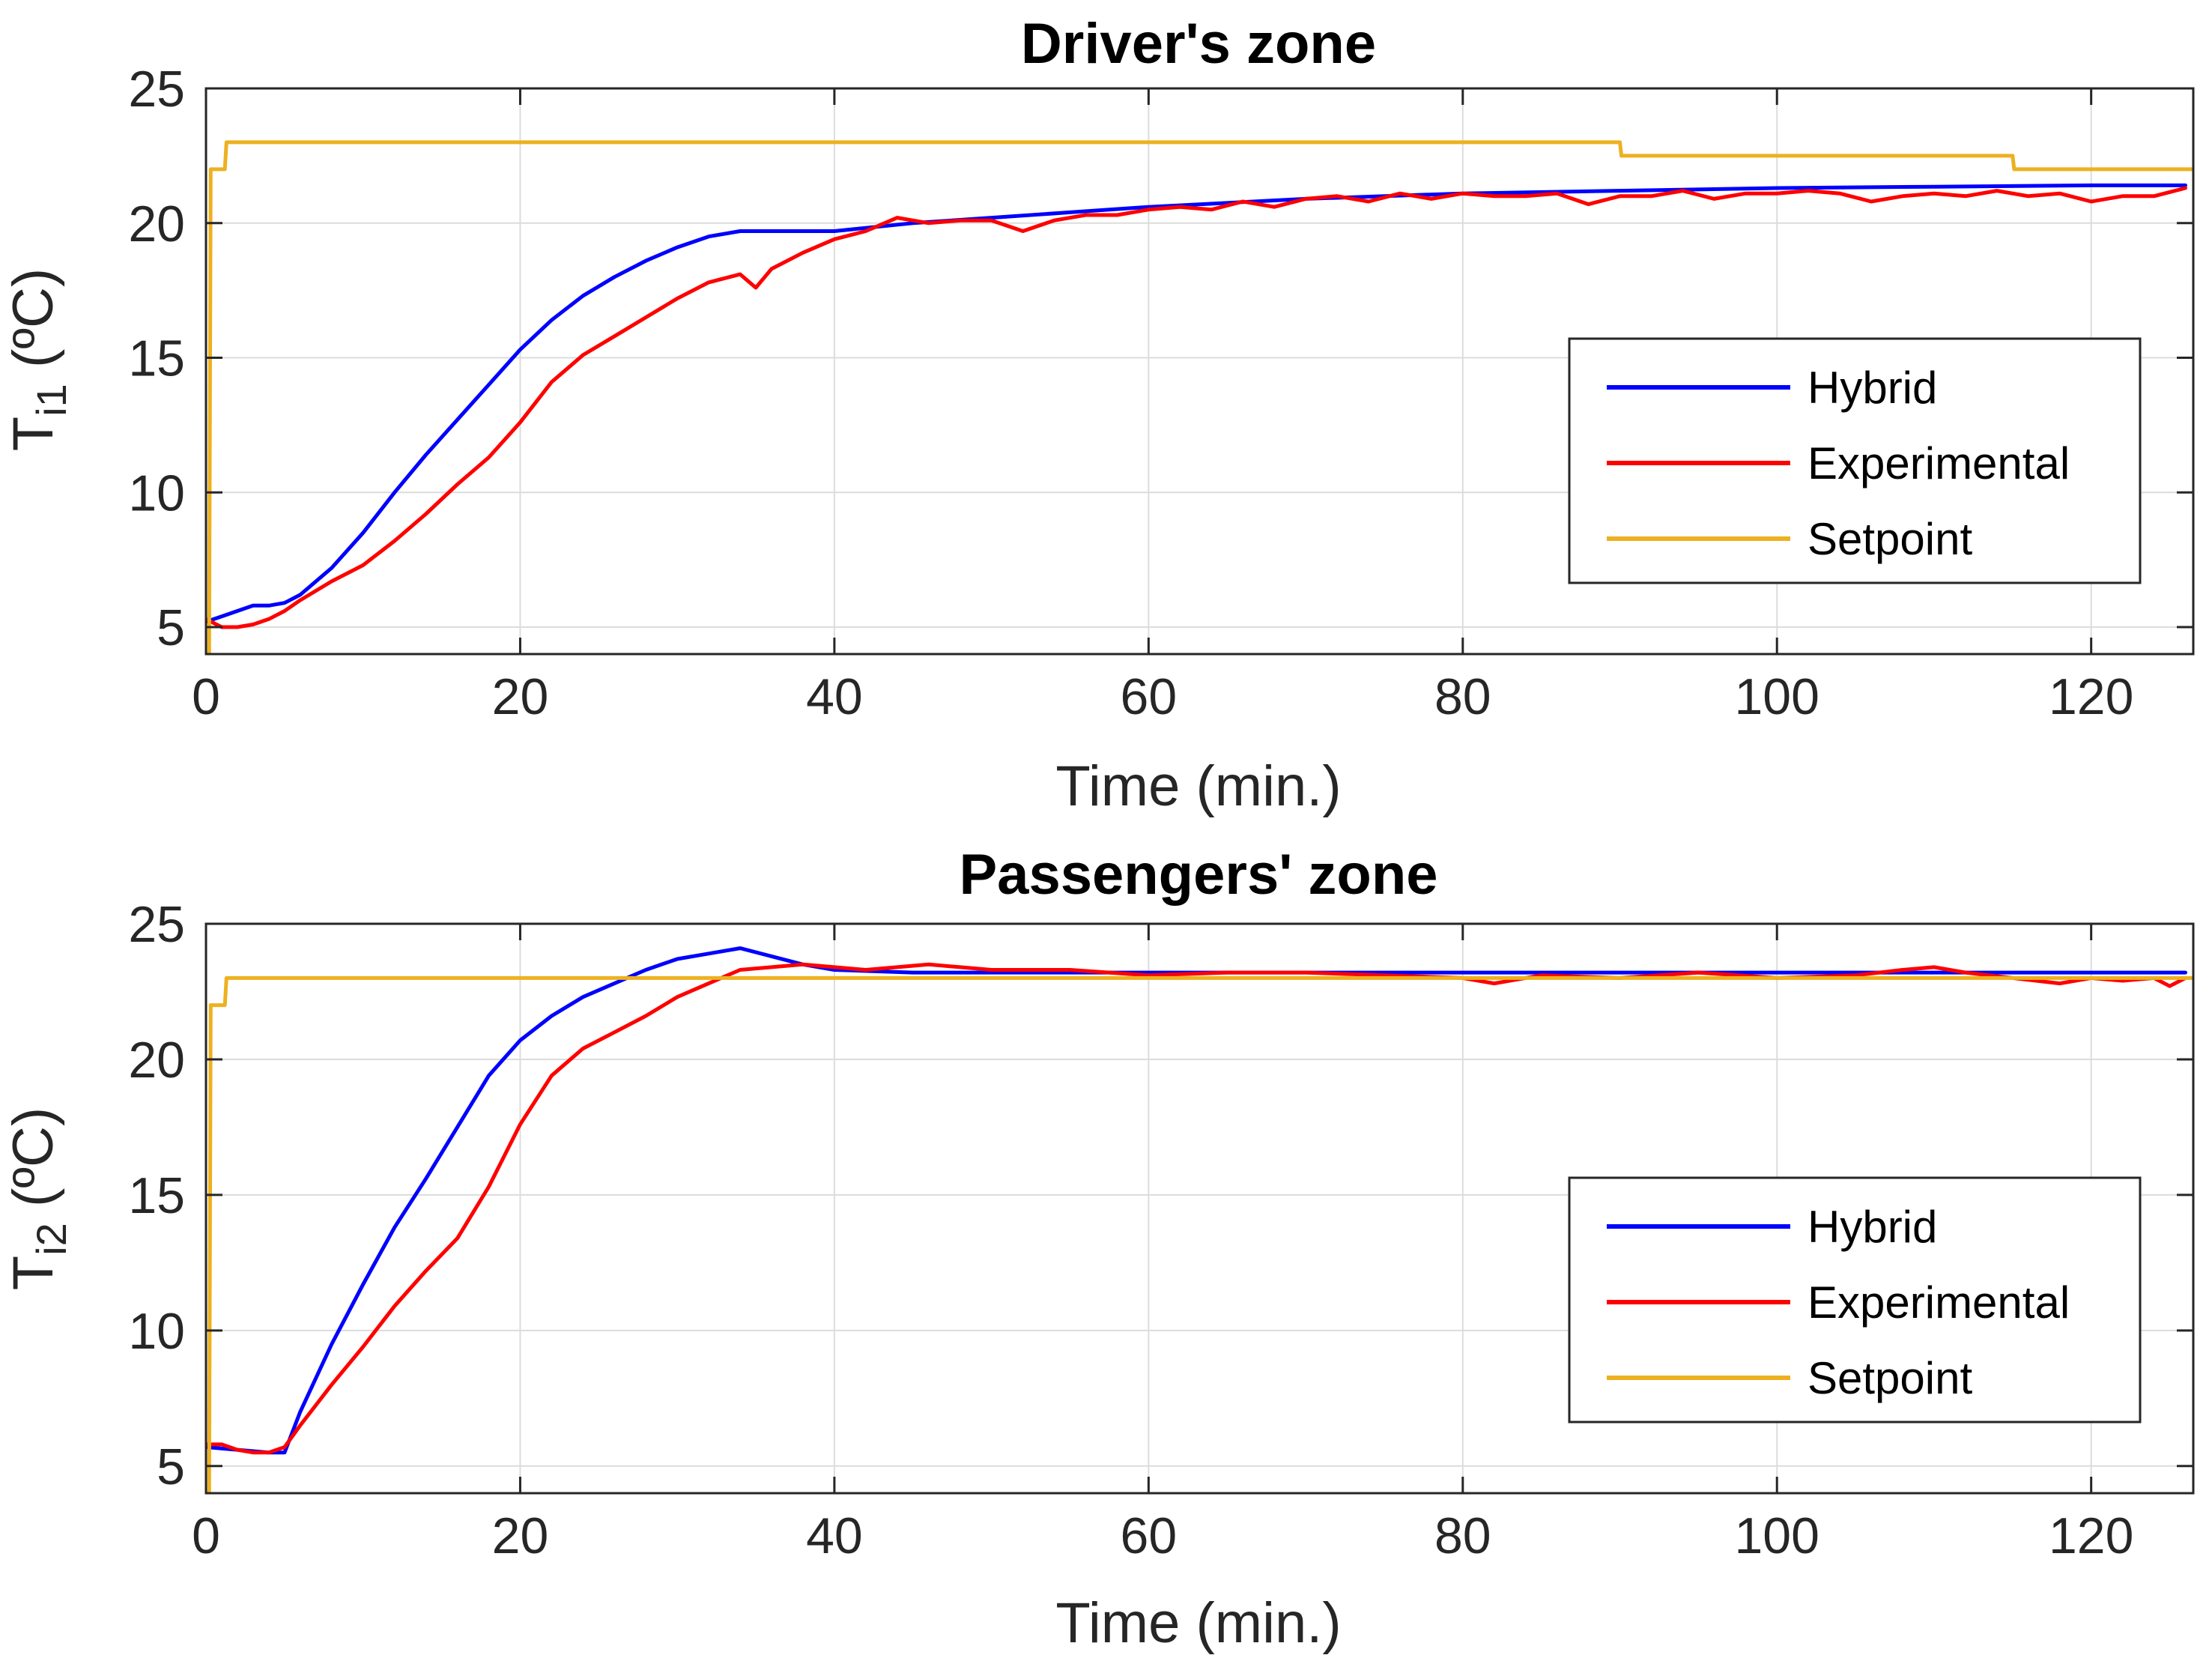  I want to click on y-axis-label-subscript: i2, so click(51, 1239).